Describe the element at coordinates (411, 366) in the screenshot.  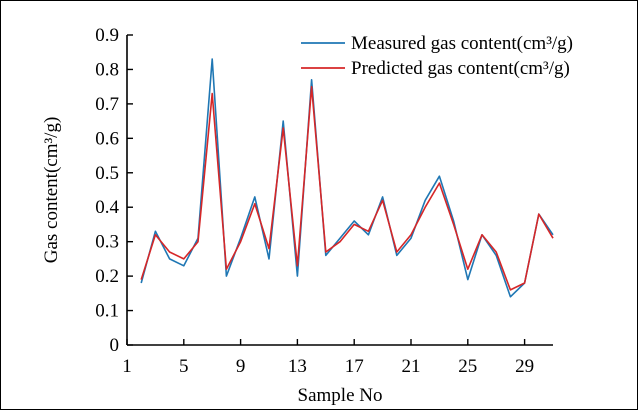
I see `x-tick-label: 21` at that location.